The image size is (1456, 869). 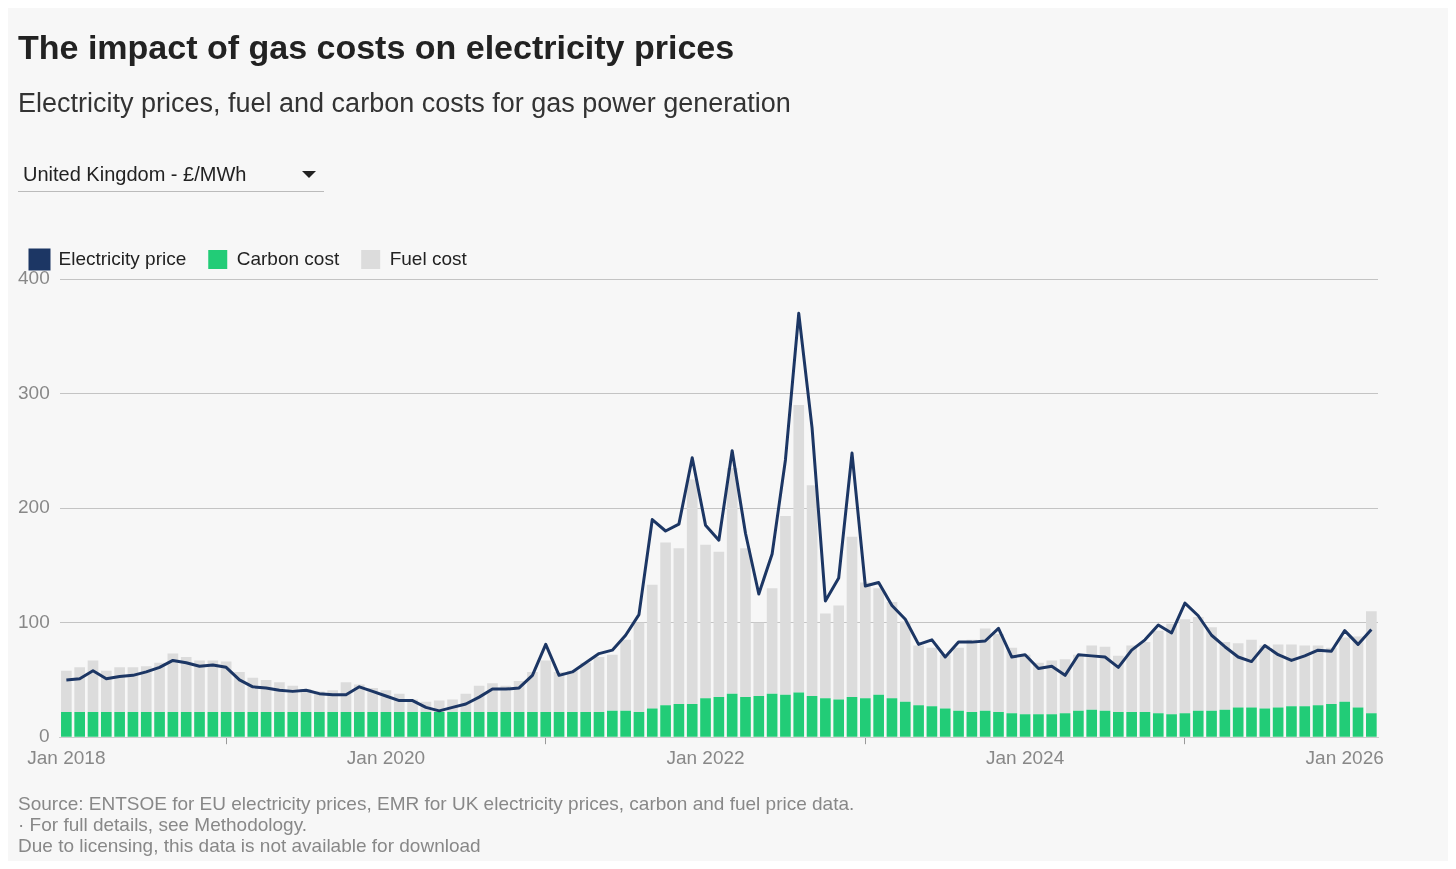 I want to click on text: Due to licensing, this data is not available for download, so click(x=250, y=845).